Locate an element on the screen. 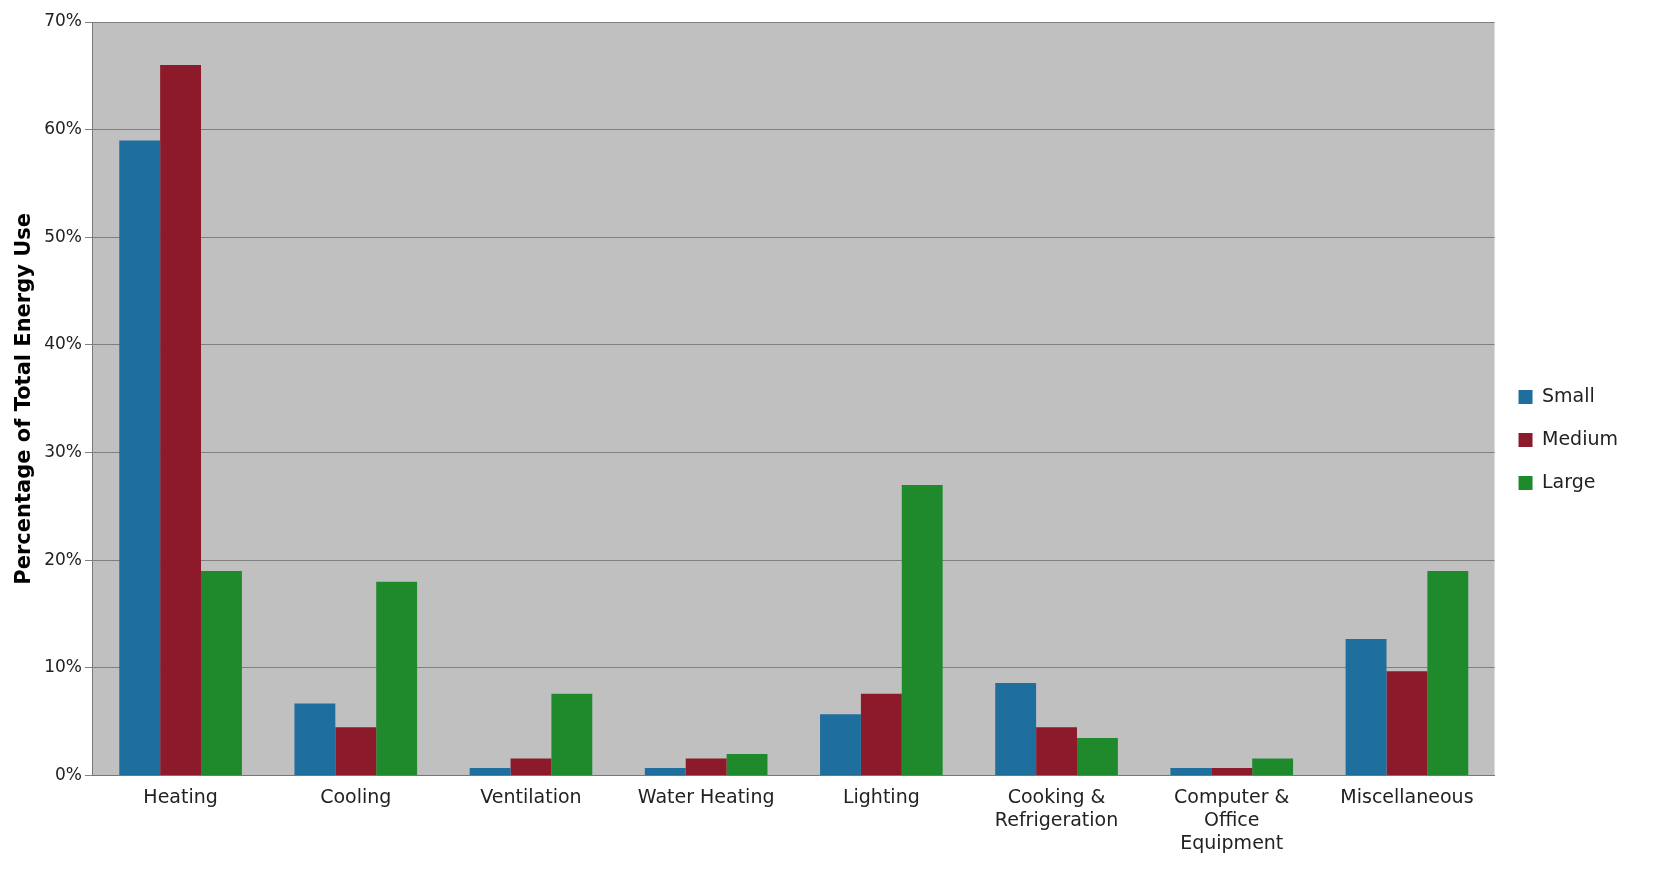  x-tick-label: Ventilation is located at coordinates (531, 795).